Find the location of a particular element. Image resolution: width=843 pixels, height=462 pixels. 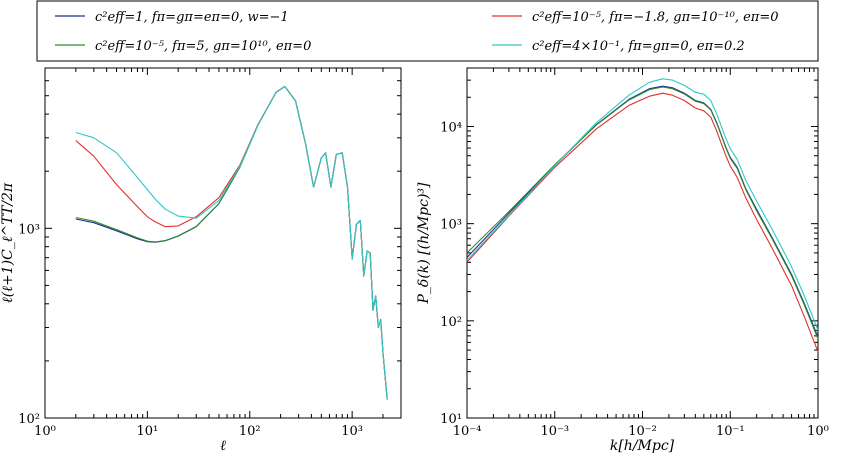

legend-frame is located at coordinates (427, 31).